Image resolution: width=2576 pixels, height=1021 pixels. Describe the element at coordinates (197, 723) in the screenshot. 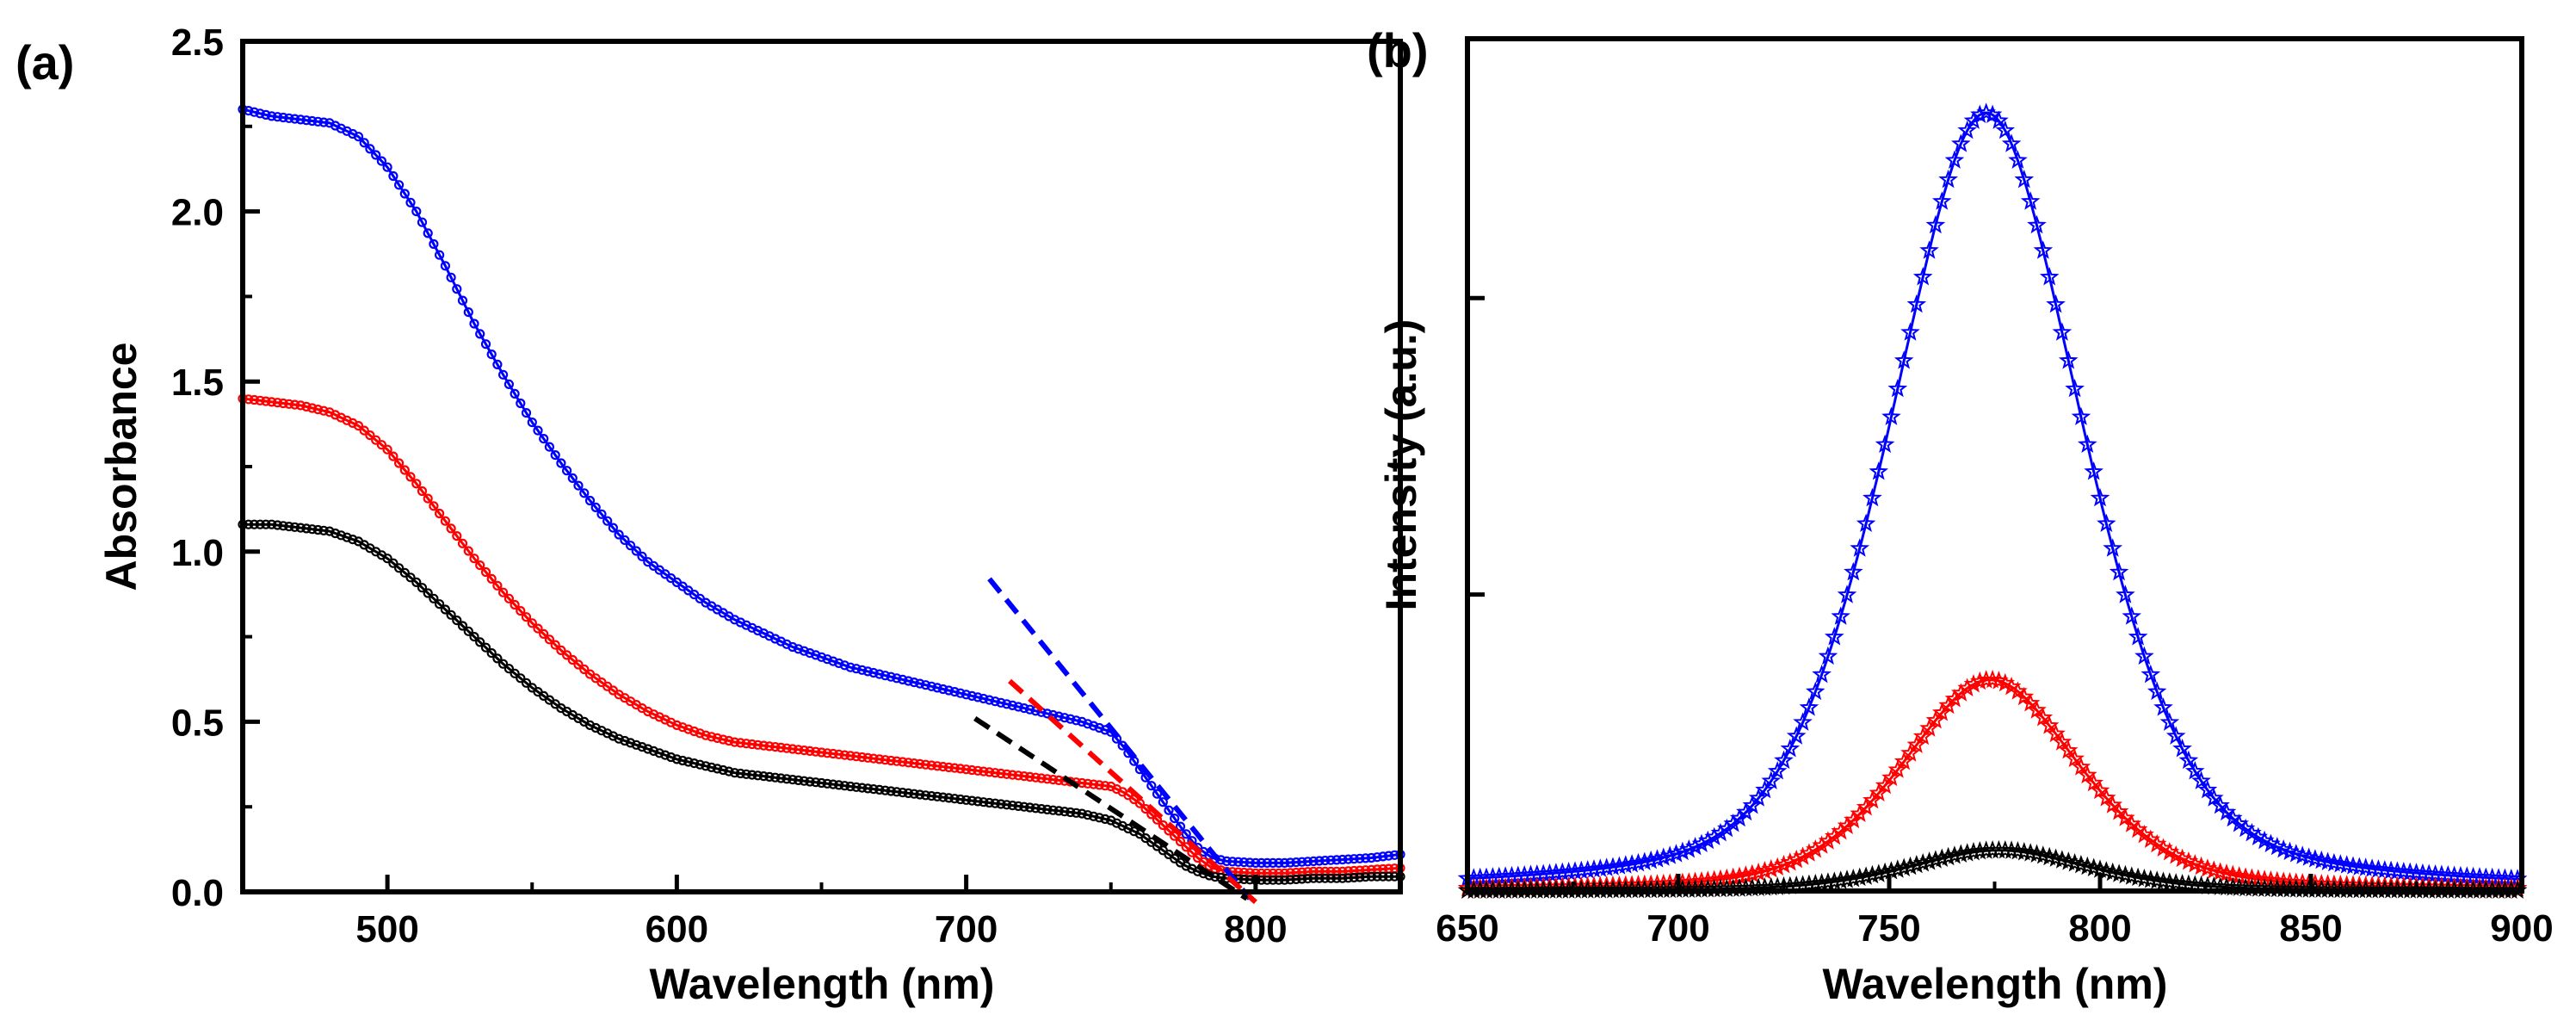

I see `panel-a-y-tick-label: 0.5` at that location.